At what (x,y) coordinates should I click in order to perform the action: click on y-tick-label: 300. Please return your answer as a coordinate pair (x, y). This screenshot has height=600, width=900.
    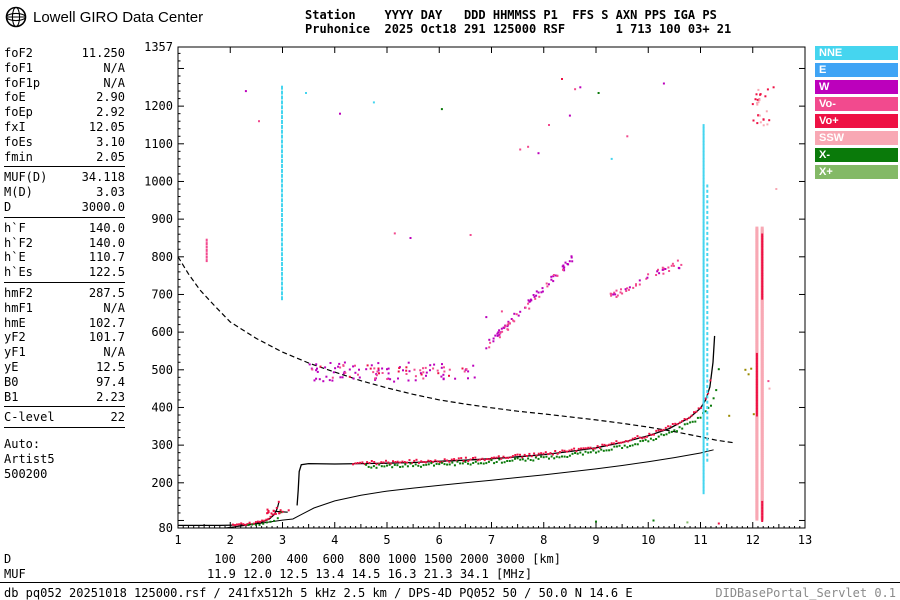
    Looking at the image, I should click on (162, 445).